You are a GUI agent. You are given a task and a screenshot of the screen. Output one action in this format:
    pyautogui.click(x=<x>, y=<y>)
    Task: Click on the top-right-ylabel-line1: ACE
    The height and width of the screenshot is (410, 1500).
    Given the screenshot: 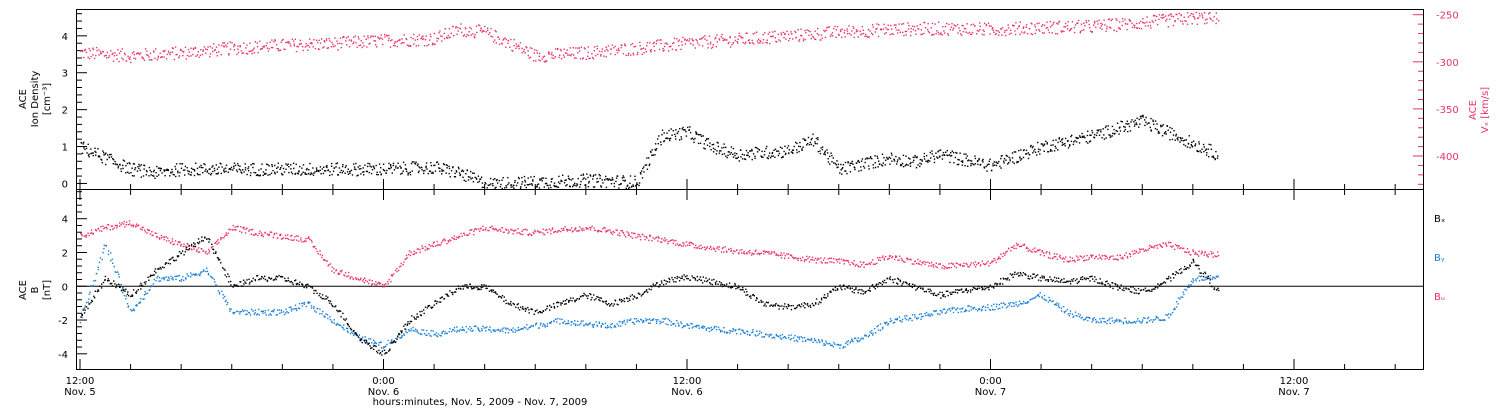 What is the action you would take?
    pyautogui.click(x=1473, y=110)
    